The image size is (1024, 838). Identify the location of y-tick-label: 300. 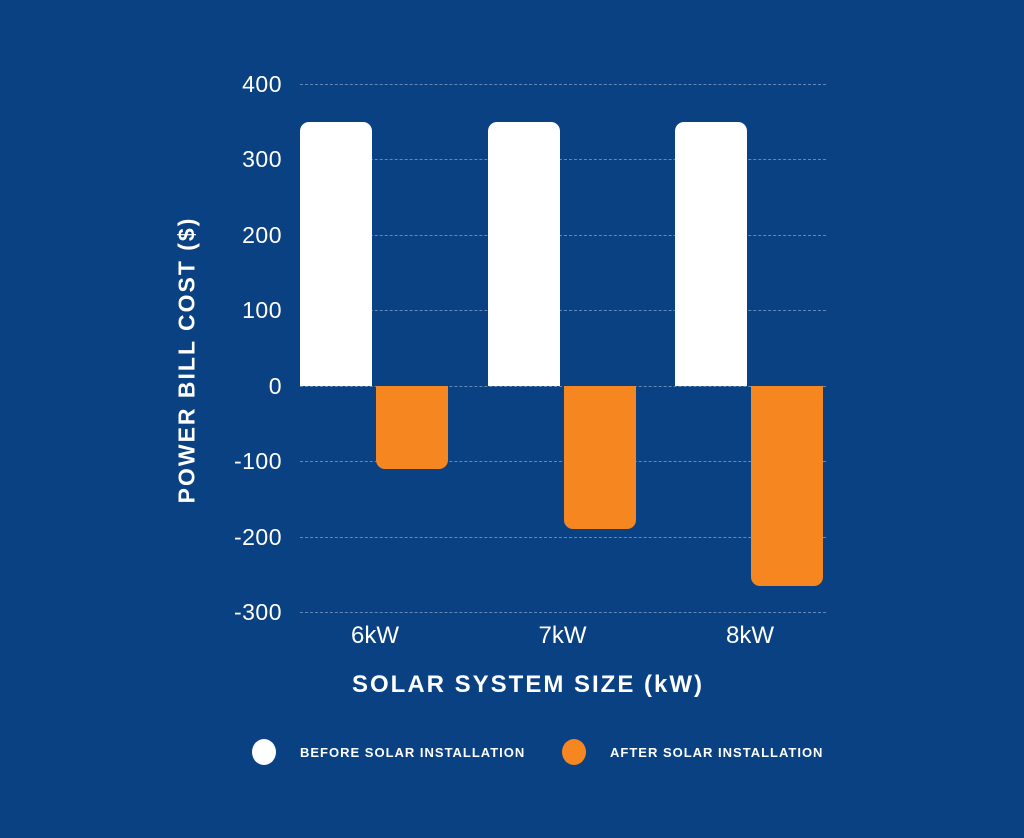
(262, 159).